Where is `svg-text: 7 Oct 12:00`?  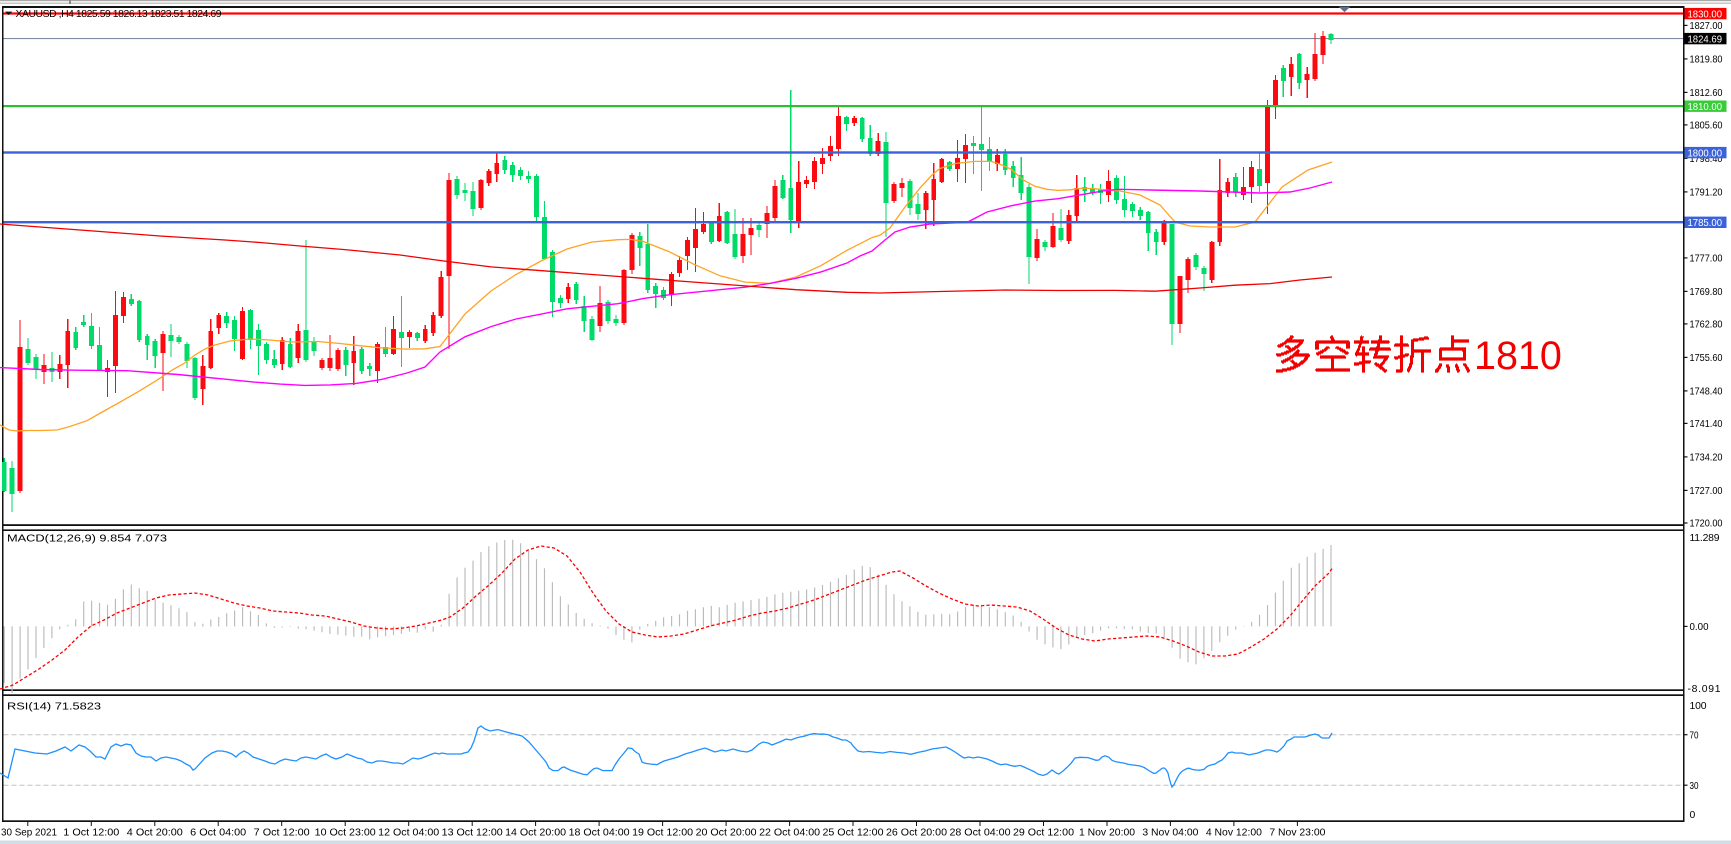
svg-text: 7 Oct 12:00 is located at coordinates (282, 833).